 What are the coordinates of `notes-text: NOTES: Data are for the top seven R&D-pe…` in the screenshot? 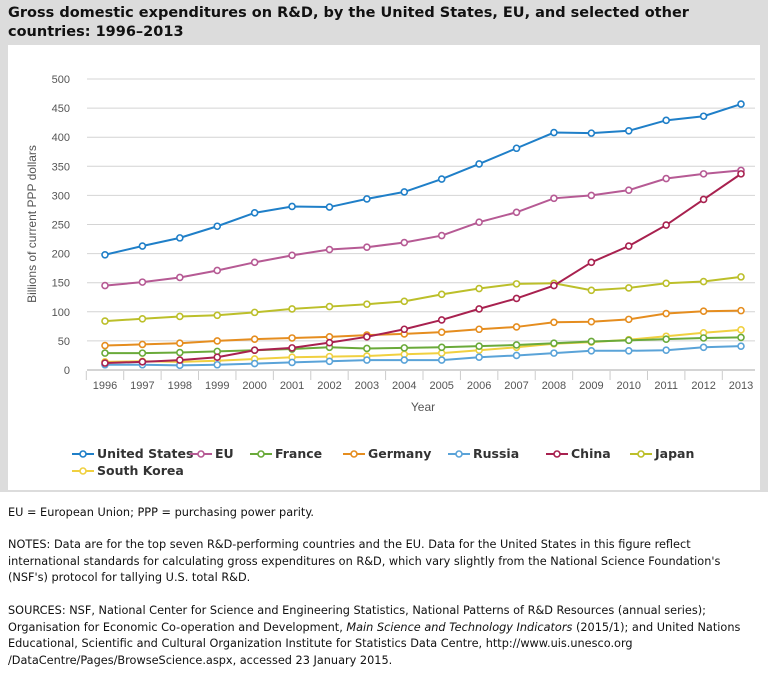 It's located at (364, 561).